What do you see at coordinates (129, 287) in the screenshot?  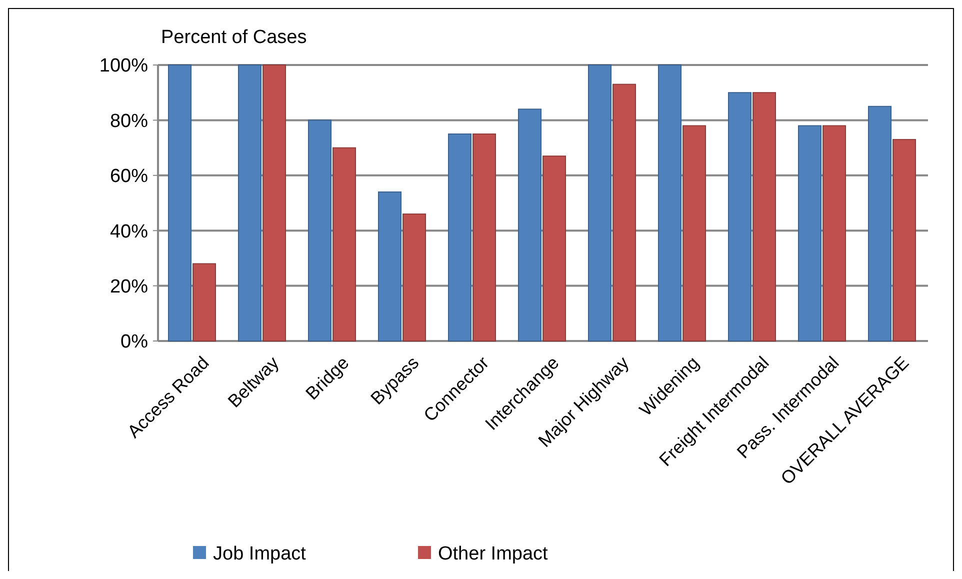 I see `y-tick-label: 20%` at bounding box center [129, 287].